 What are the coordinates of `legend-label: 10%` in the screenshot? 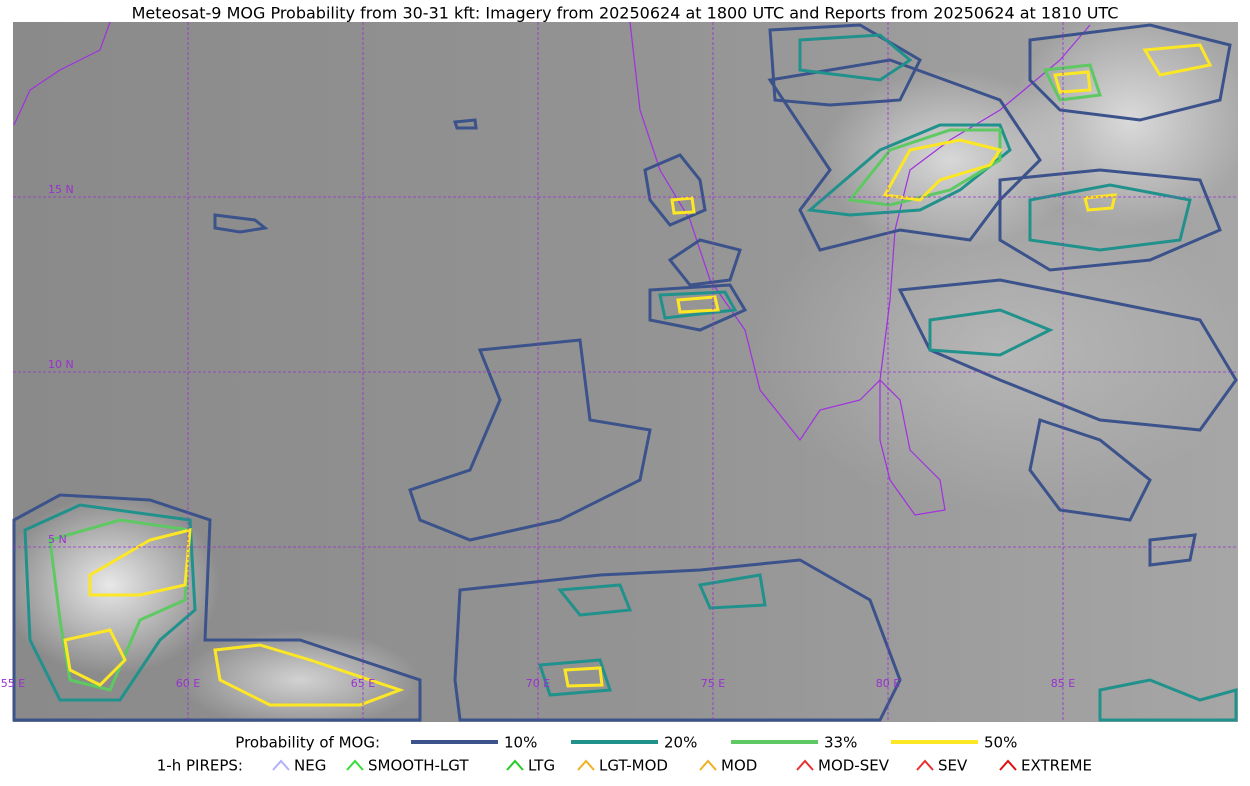 It's located at (520, 743).